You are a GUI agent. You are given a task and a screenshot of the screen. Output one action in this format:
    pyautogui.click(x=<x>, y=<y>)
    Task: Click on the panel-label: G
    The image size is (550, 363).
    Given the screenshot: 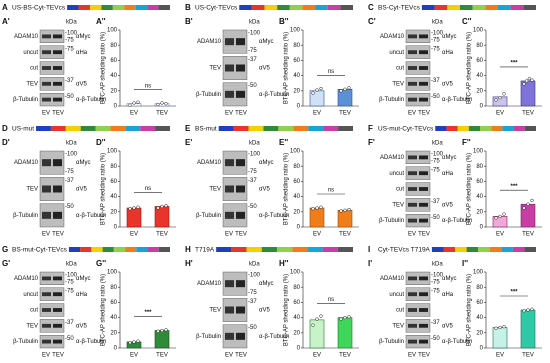 What is the action you would take?
    pyautogui.click(x=5, y=249)
    